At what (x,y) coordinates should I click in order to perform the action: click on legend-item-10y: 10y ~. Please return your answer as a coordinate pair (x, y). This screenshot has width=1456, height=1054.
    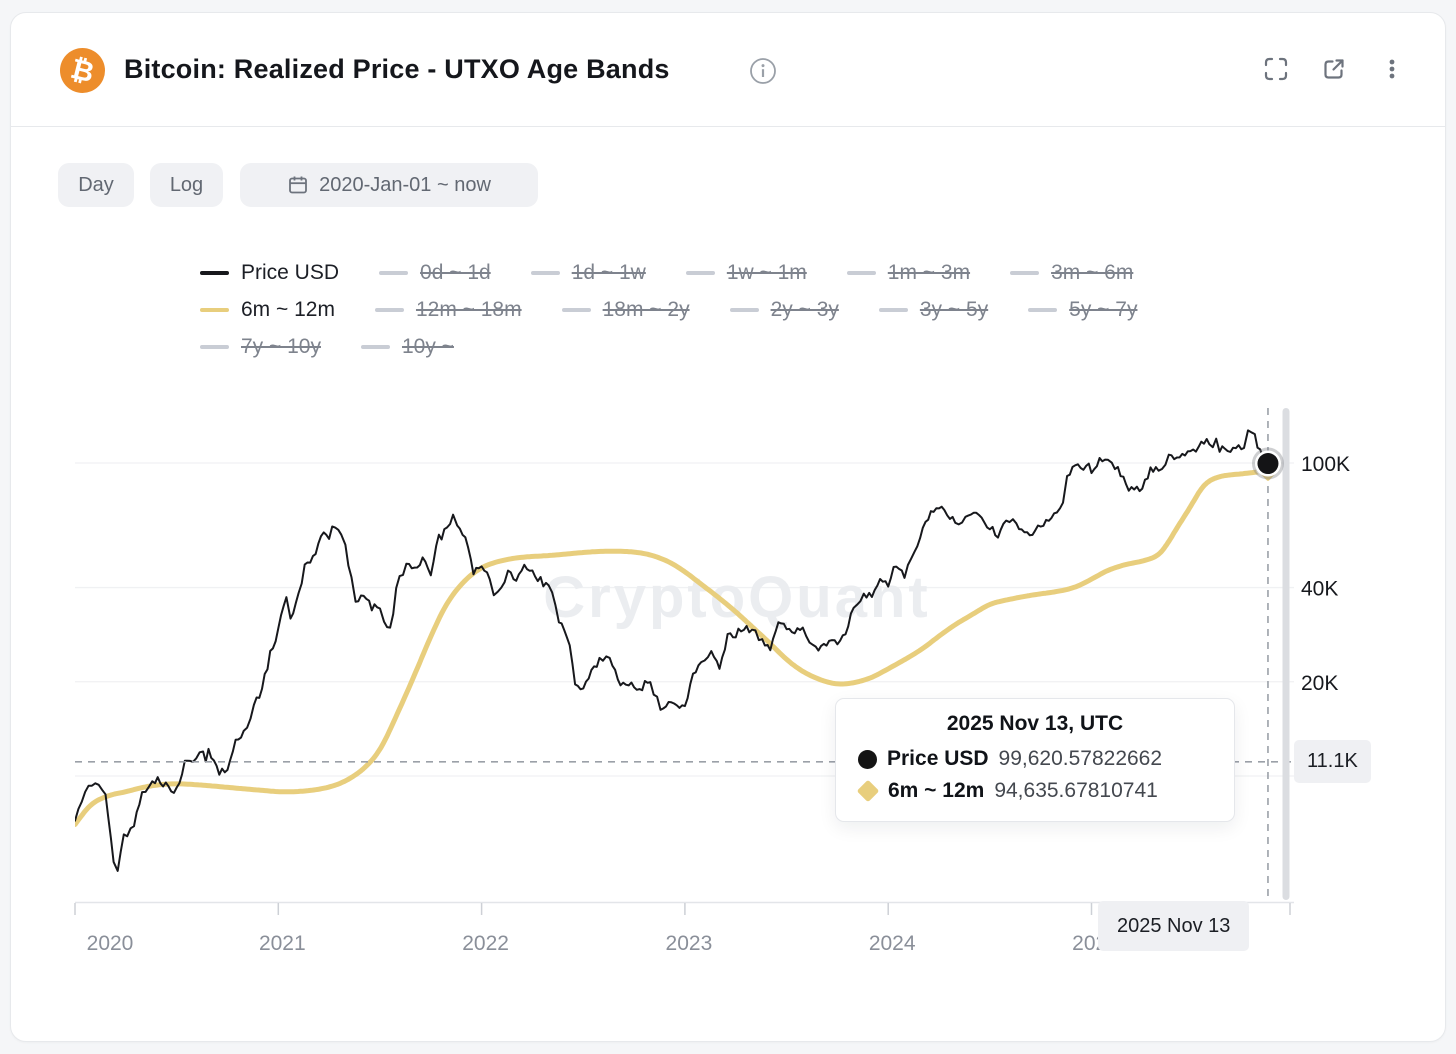
    Looking at the image, I should click on (407, 347).